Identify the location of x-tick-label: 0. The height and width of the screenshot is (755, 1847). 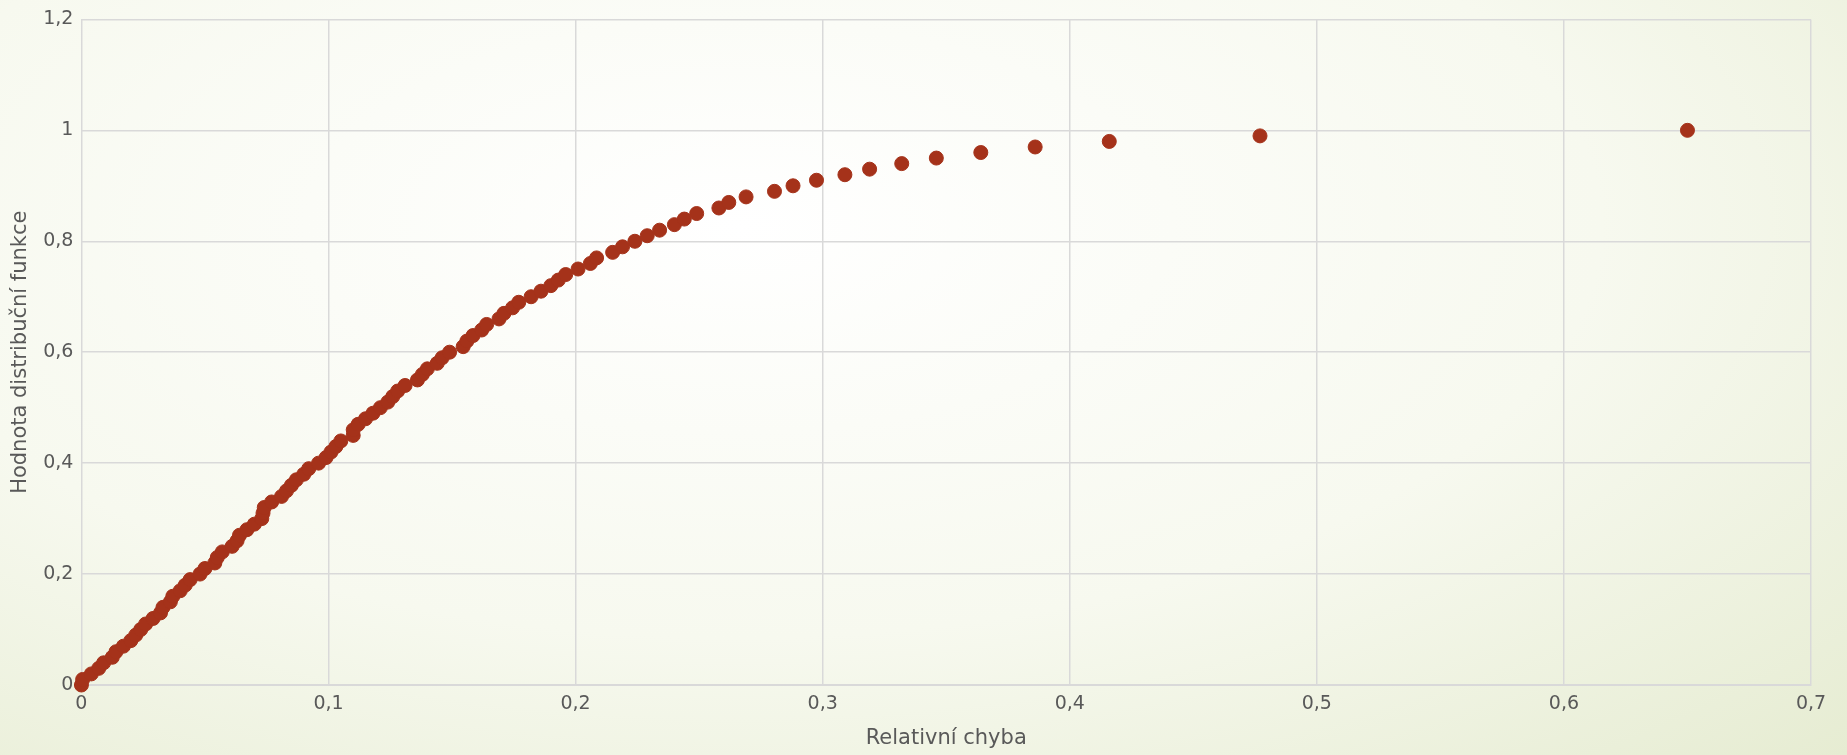
(81, 702).